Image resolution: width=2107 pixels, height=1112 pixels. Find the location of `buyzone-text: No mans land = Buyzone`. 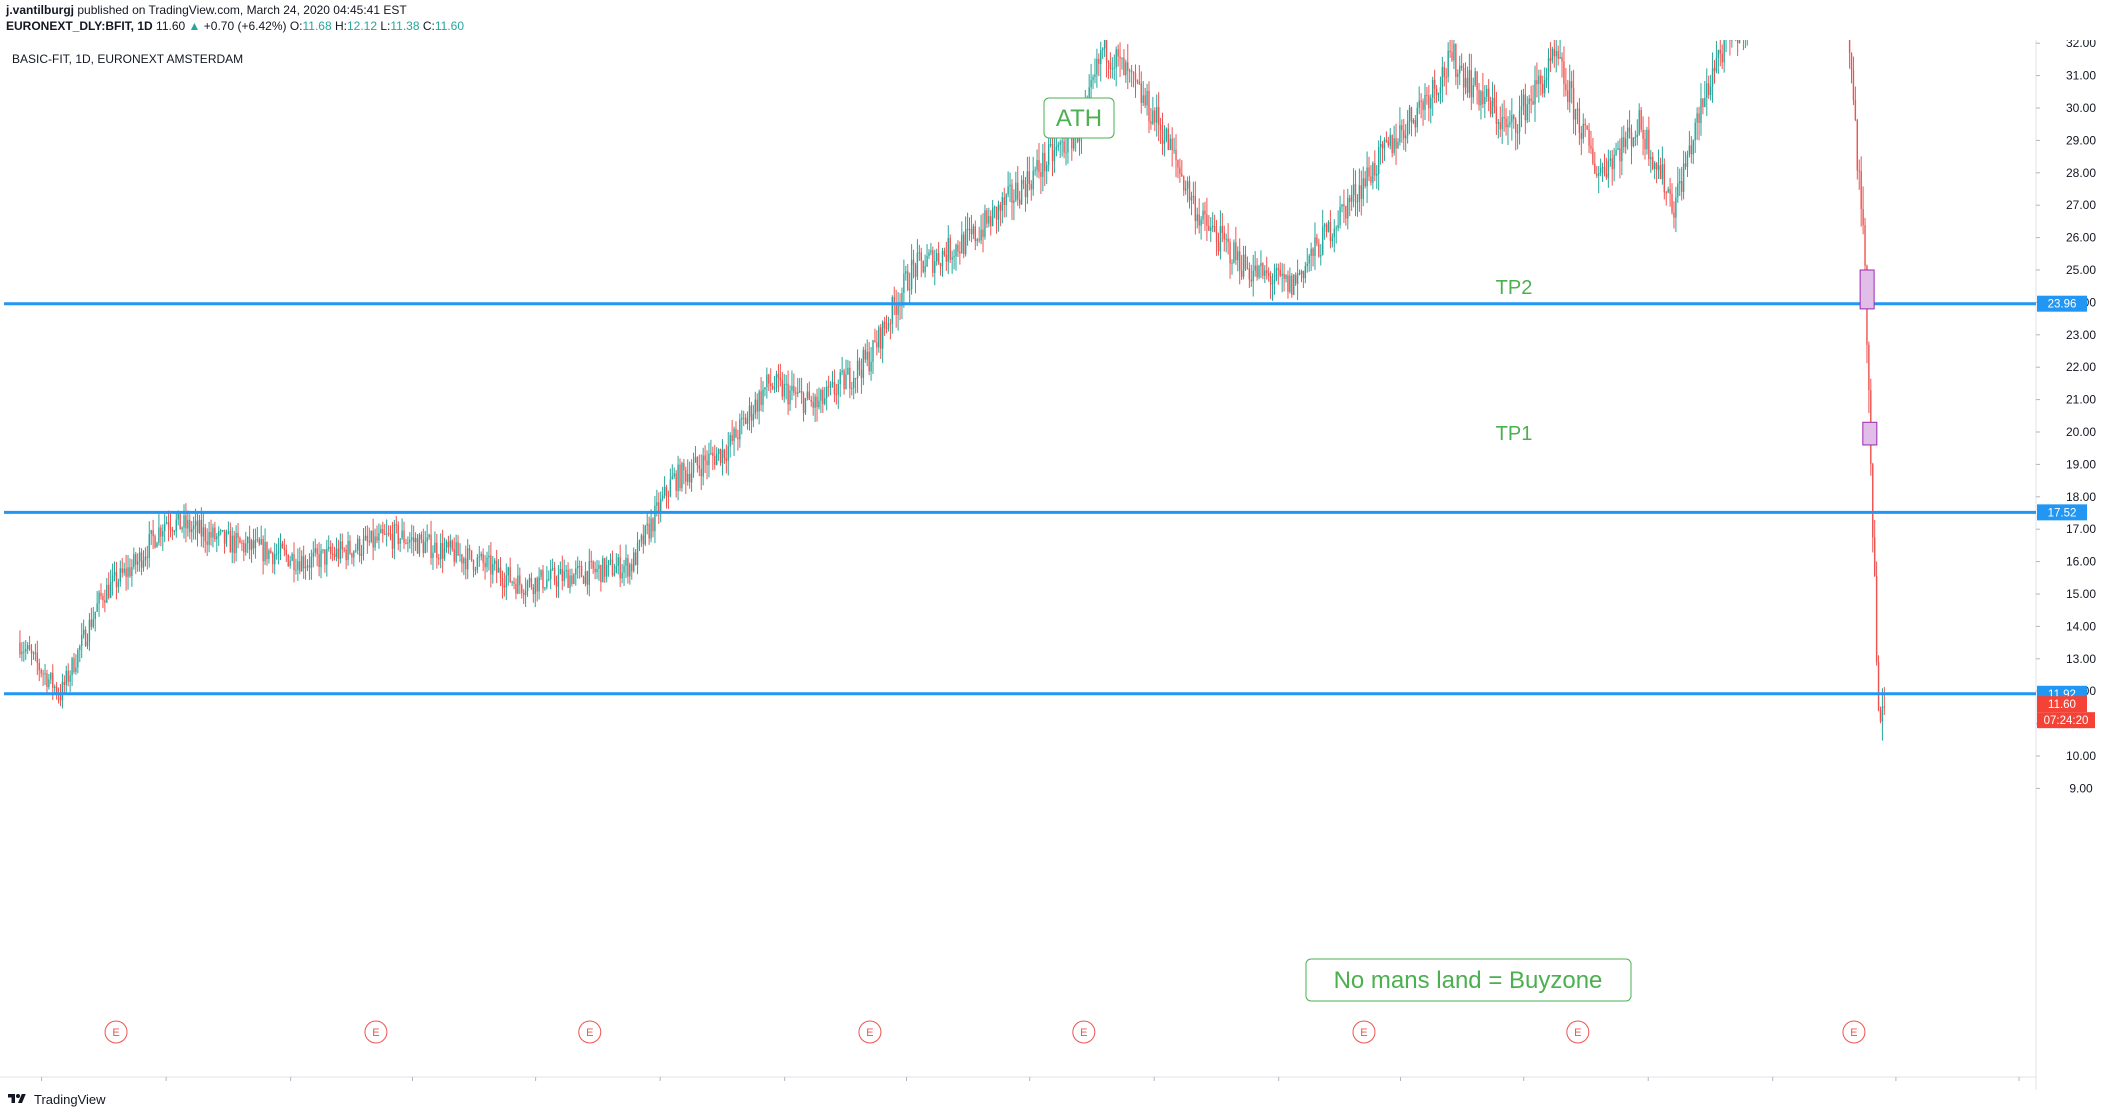

buyzone-text: No mans land = Buyzone is located at coordinates (1468, 980).